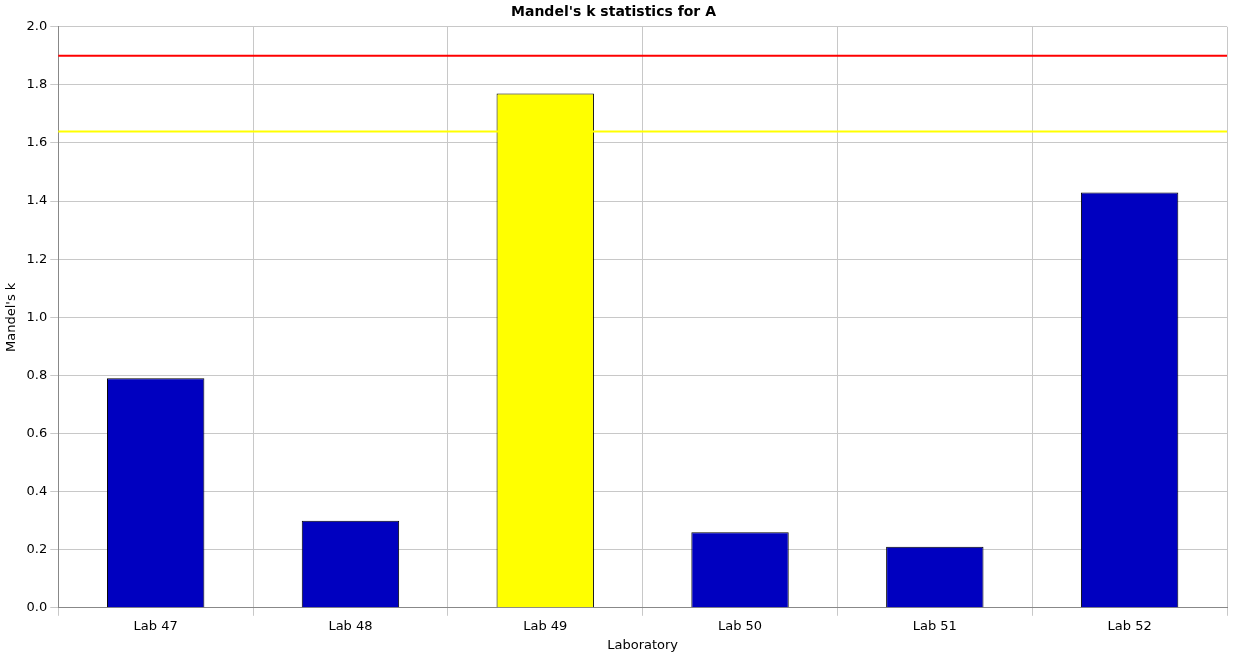 This screenshot has height=653, width=1237. Describe the element at coordinates (614, 11) in the screenshot. I see `chart-title: Mandel's k statistics for A` at that location.